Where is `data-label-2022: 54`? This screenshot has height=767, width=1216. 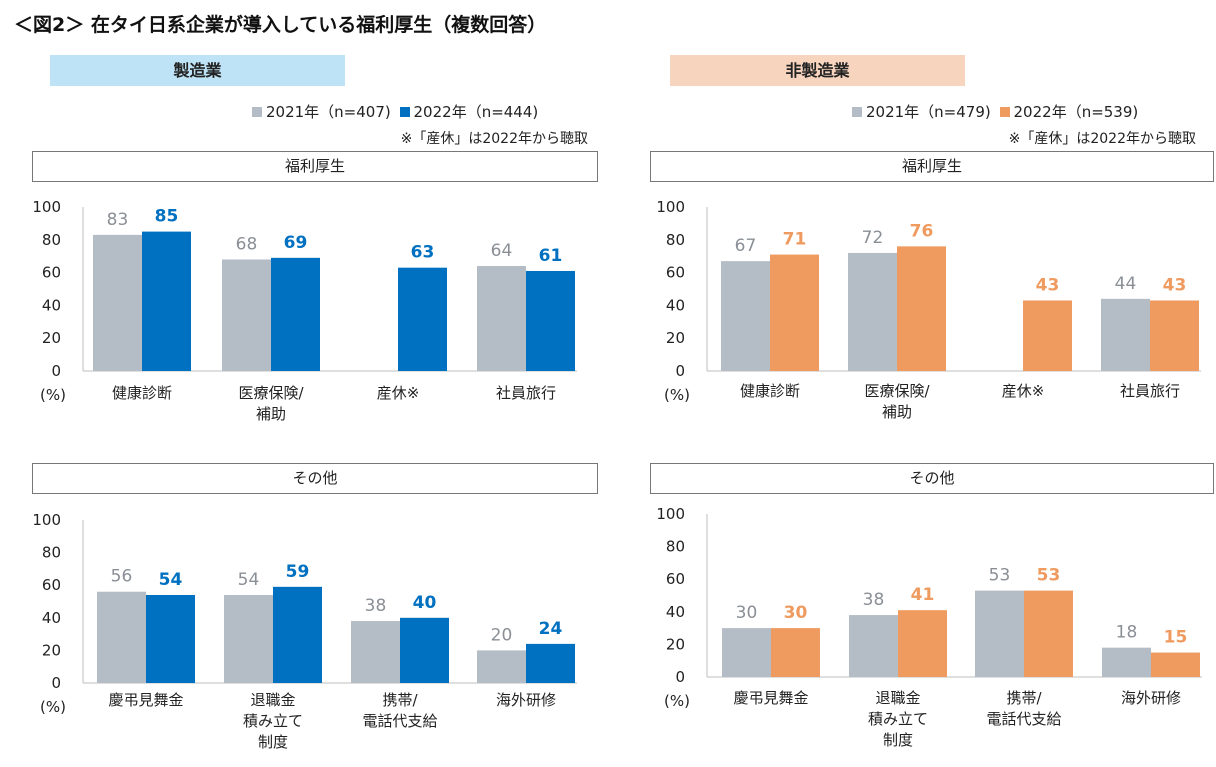 data-label-2022: 54 is located at coordinates (171, 580).